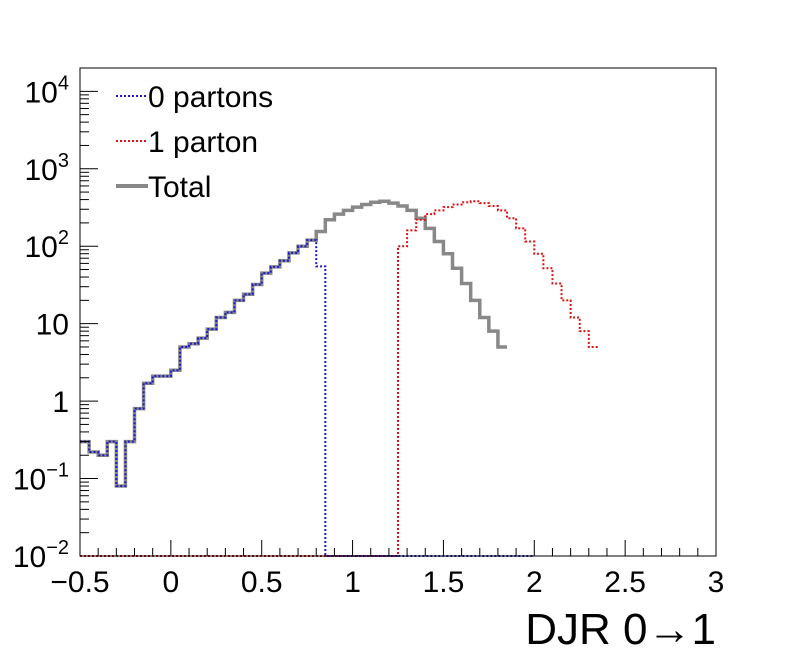  What do you see at coordinates (60, 402) in the screenshot?
I see `y-tick-label: 1` at bounding box center [60, 402].